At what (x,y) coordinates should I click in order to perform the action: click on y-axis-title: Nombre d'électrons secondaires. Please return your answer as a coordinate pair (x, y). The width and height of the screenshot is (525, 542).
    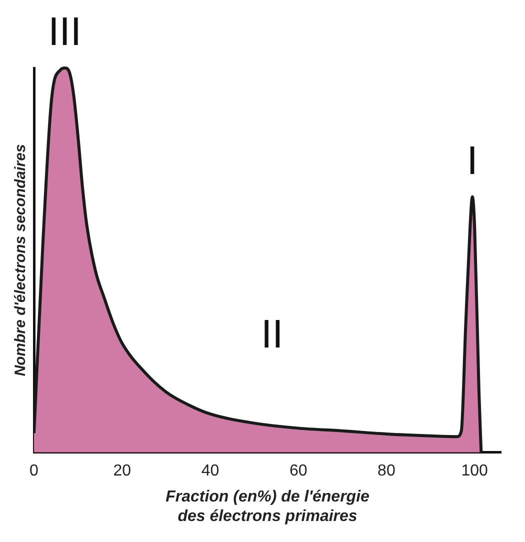
    Looking at the image, I should click on (21, 260).